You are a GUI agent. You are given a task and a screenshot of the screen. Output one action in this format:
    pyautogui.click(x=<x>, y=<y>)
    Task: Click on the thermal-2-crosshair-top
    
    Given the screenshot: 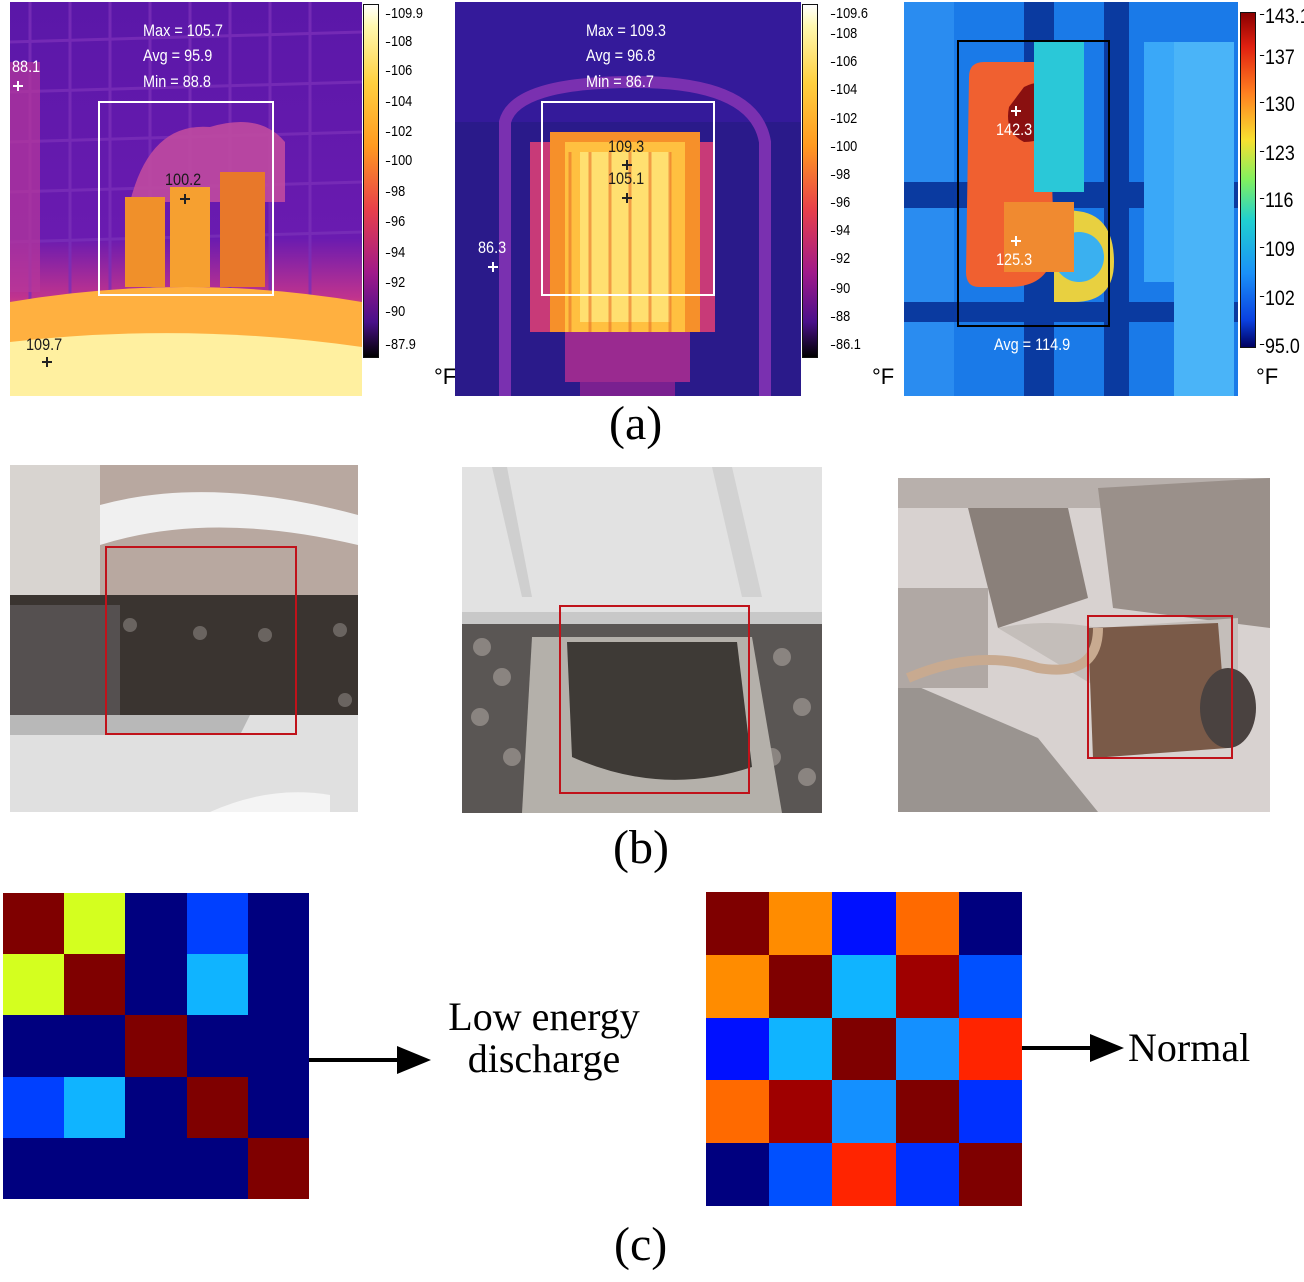 What is the action you would take?
    pyautogui.click(x=627, y=165)
    